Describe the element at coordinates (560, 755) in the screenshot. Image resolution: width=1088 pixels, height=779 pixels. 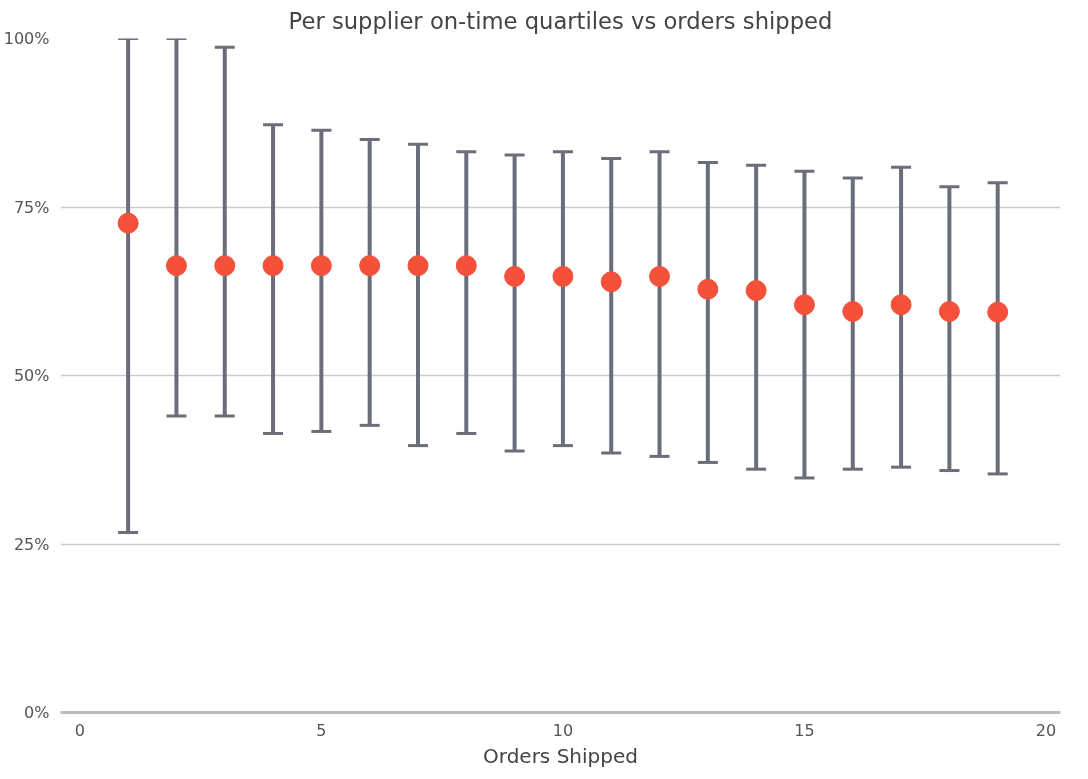
I see `x-axis-title: Orders Shipped` at that location.